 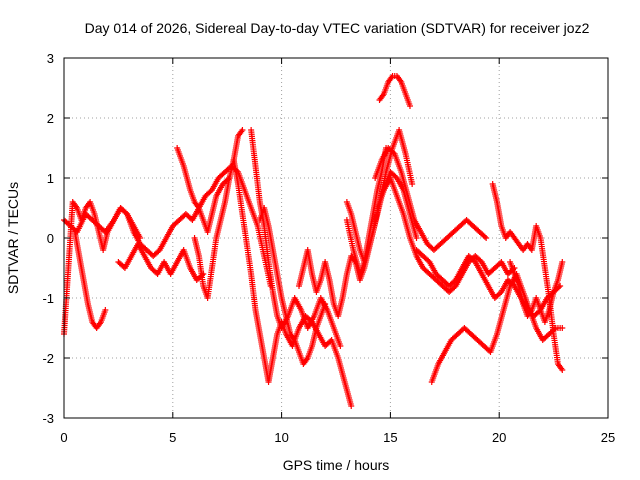 What do you see at coordinates (499, 437) in the screenshot?
I see `x-tick-label: 20` at bounding box center [499, 437].